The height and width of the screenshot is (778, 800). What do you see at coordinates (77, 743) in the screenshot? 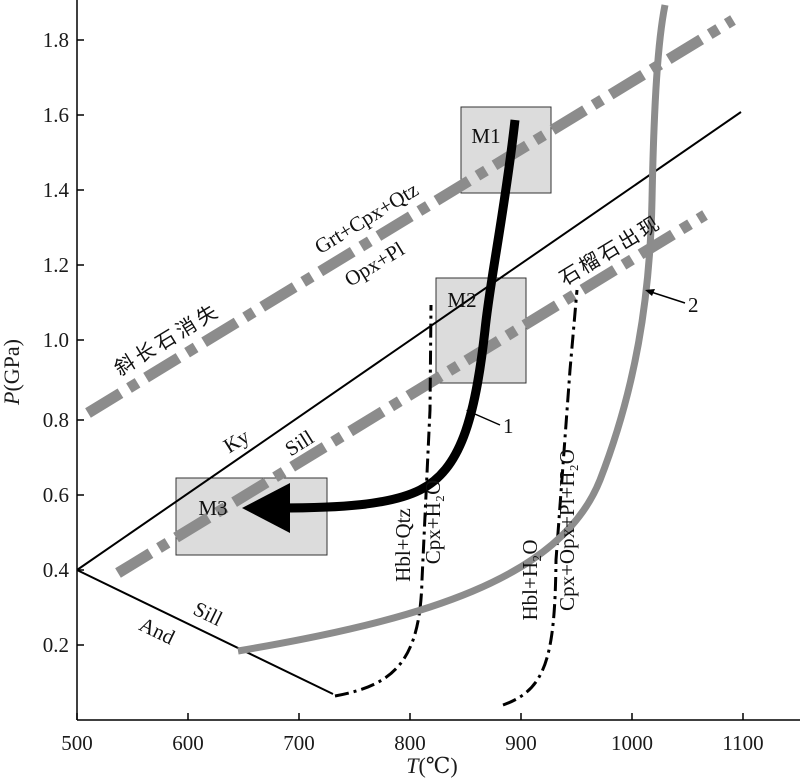
I see `x-tick-label: 500` at bounding box center [77, 743].